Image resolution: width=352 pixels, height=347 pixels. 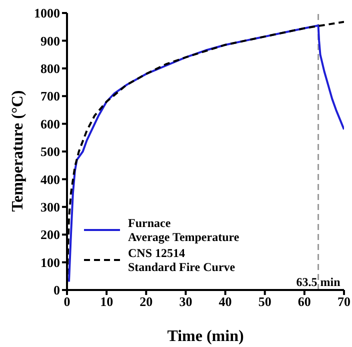 What do you see at coordinates (50, 124) in the screenshot?
I see `y-tick-label: 600` at bounding box center [50, 124].